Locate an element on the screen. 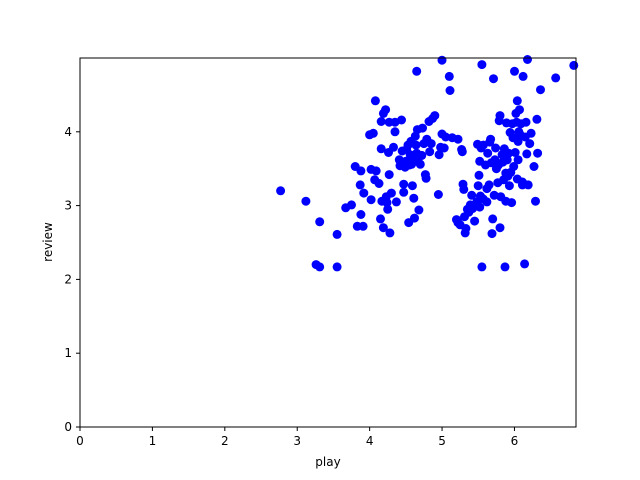  x-axis: 0 1 2 3 4 5 6 is located at coordinates (297, 437).